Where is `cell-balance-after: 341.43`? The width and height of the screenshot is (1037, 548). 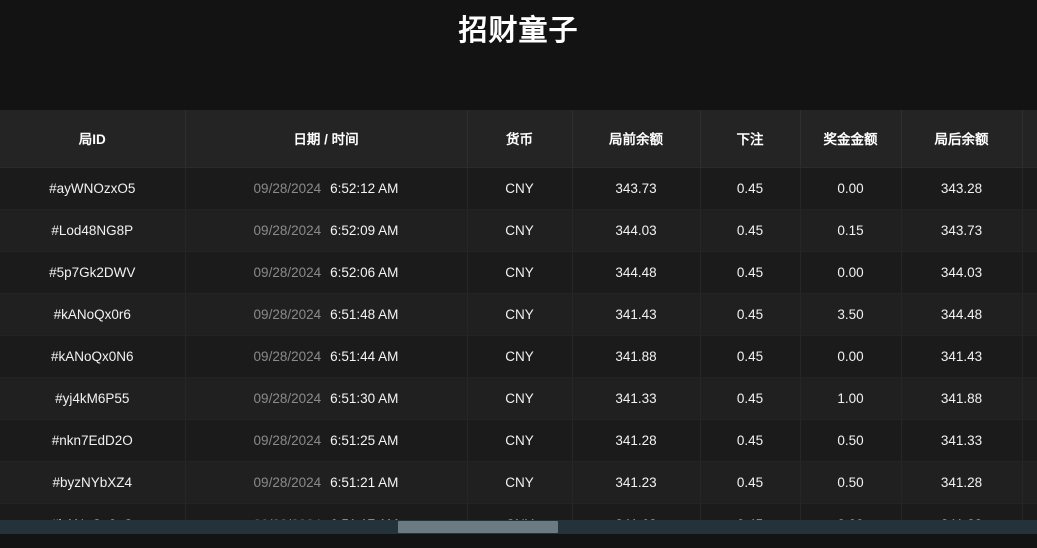
cell-balance-after: 341.43 is located at coordinates (962, 356).